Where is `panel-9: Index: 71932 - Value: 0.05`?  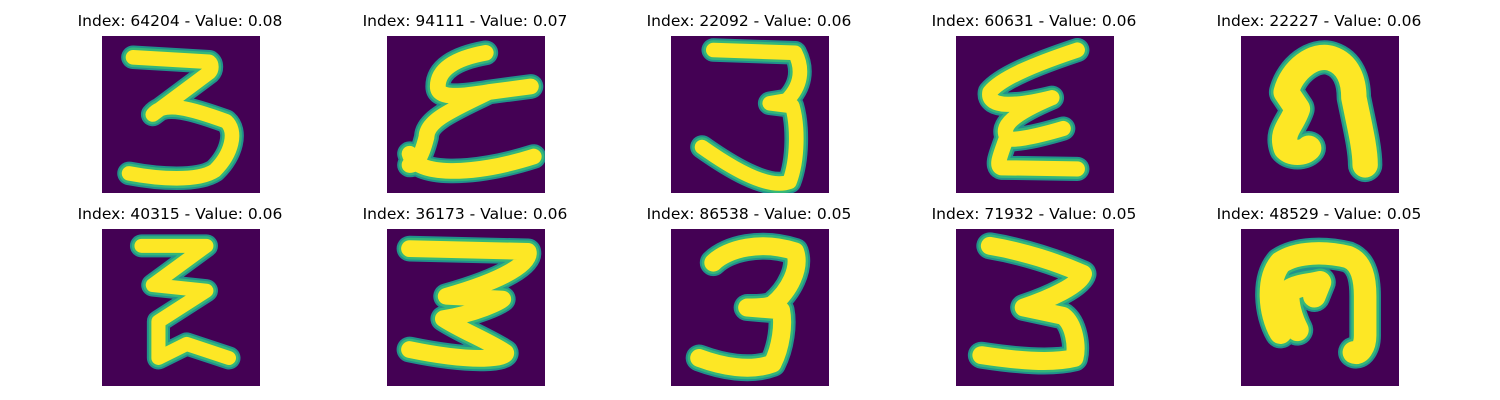 panel-9: Index: 71932 - Value: 0.05 is located at coordinates (1034, 296).